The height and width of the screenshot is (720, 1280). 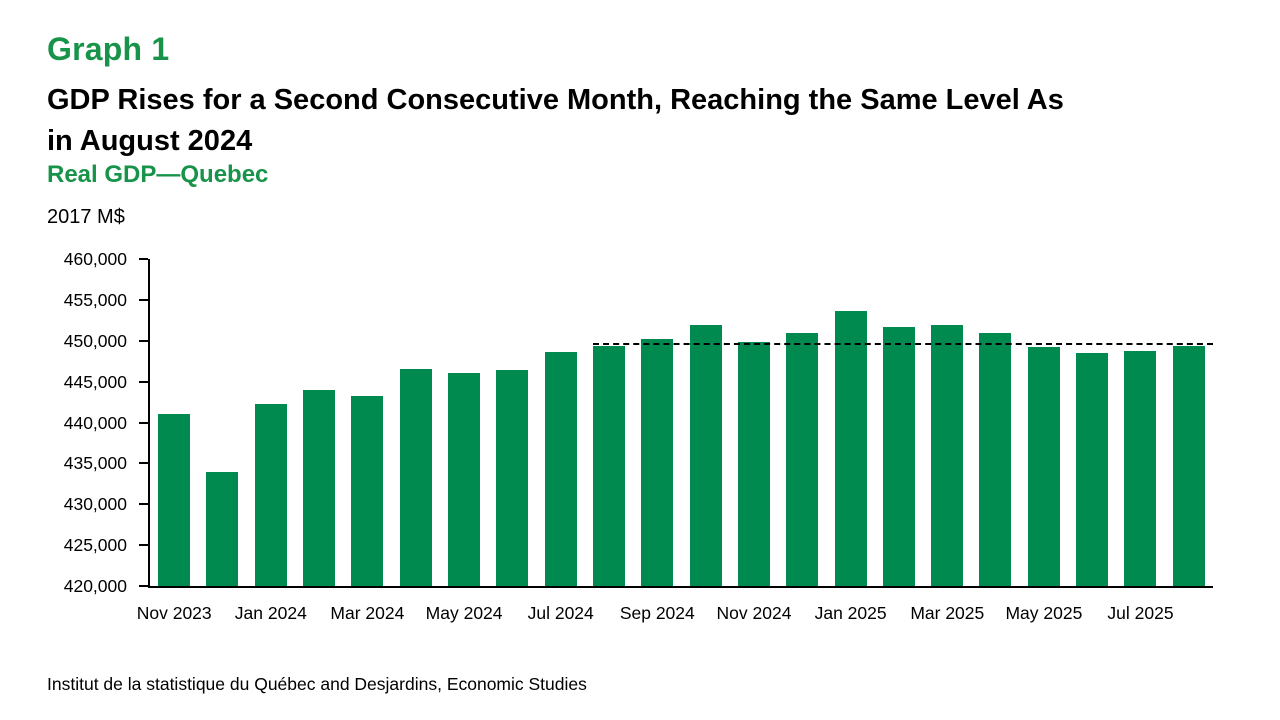 I want to click on bar-aug-2025, so click(x=1188, y=465).